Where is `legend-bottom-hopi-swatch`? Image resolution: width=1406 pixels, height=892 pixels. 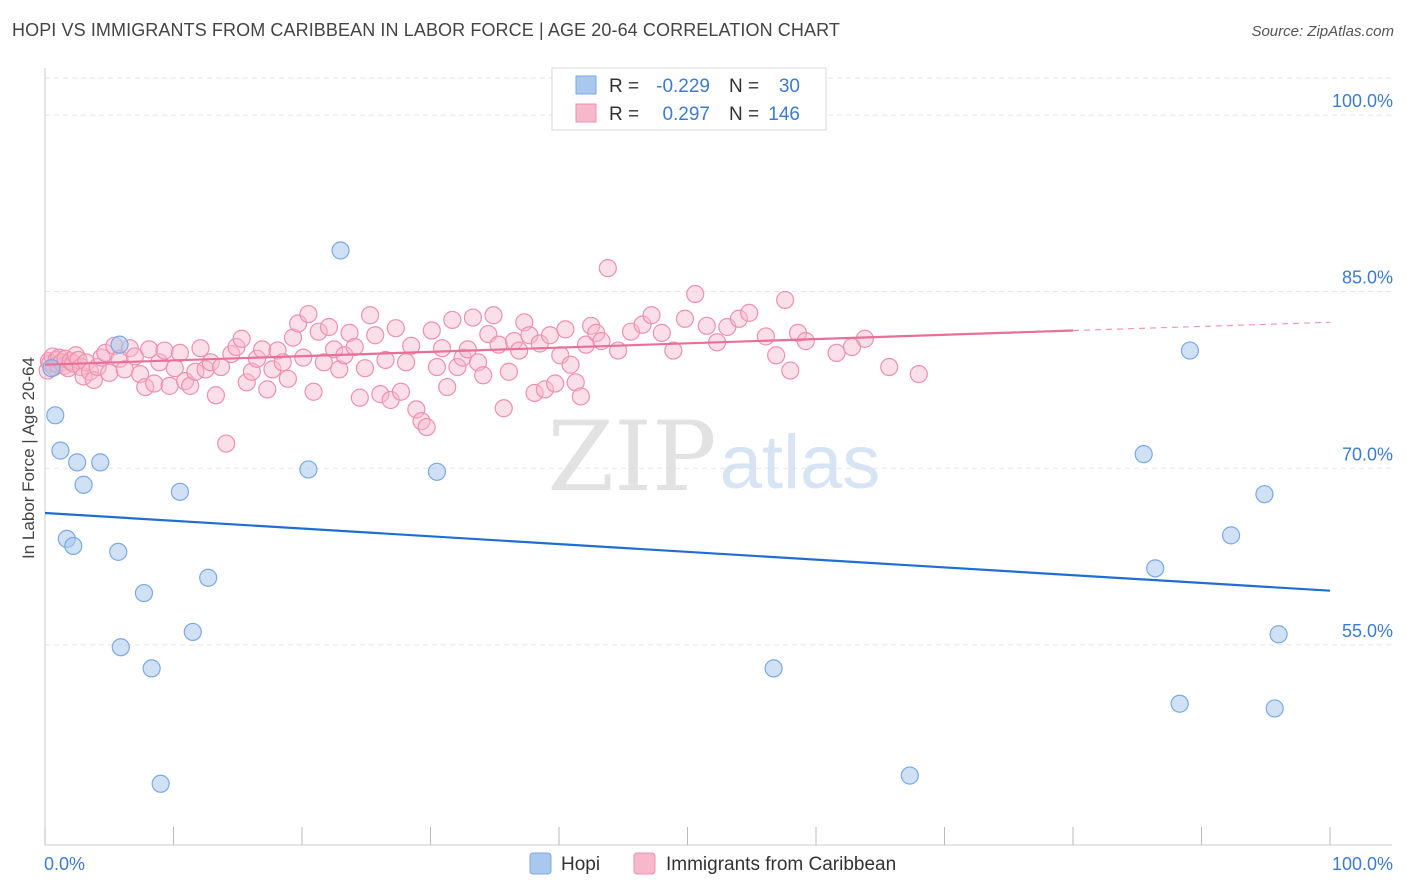 legend-bottom-hopi-swatch is located at coordinates (540, 863).